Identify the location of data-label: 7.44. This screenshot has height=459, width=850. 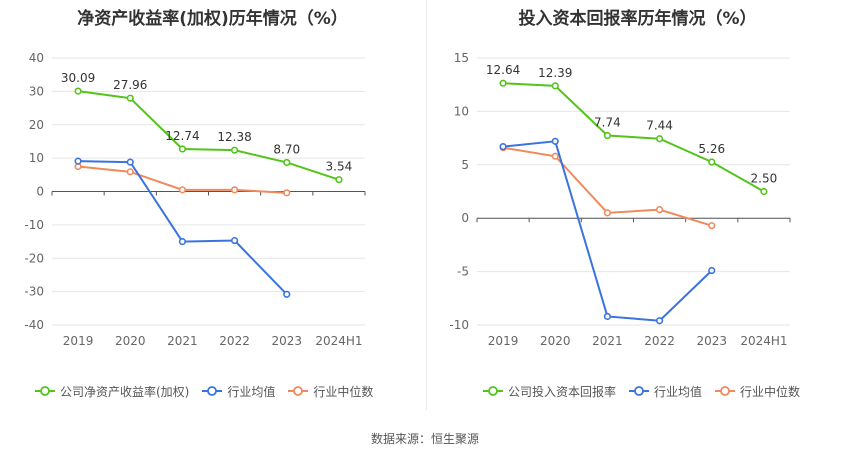
(659, 126).